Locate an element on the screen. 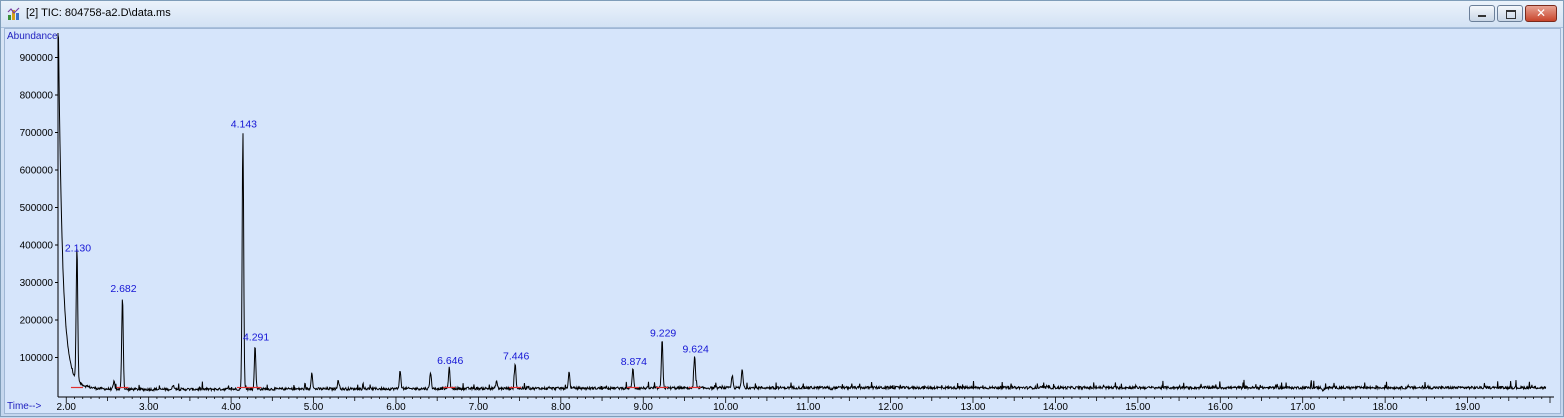  chromatogram-app-icon is located at coordinates (13, 13).